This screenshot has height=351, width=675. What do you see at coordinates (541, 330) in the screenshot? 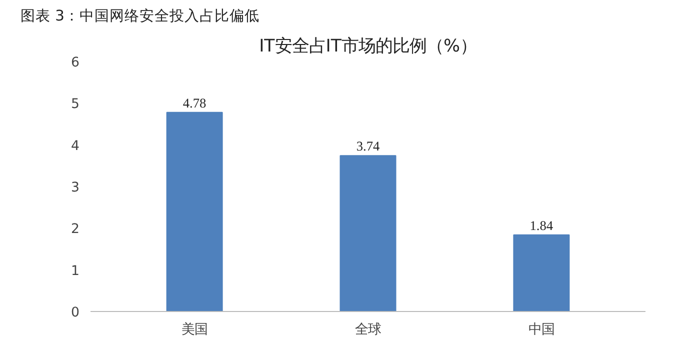
I see `x-tick-label: 中国` at bounding box center [541, 330].